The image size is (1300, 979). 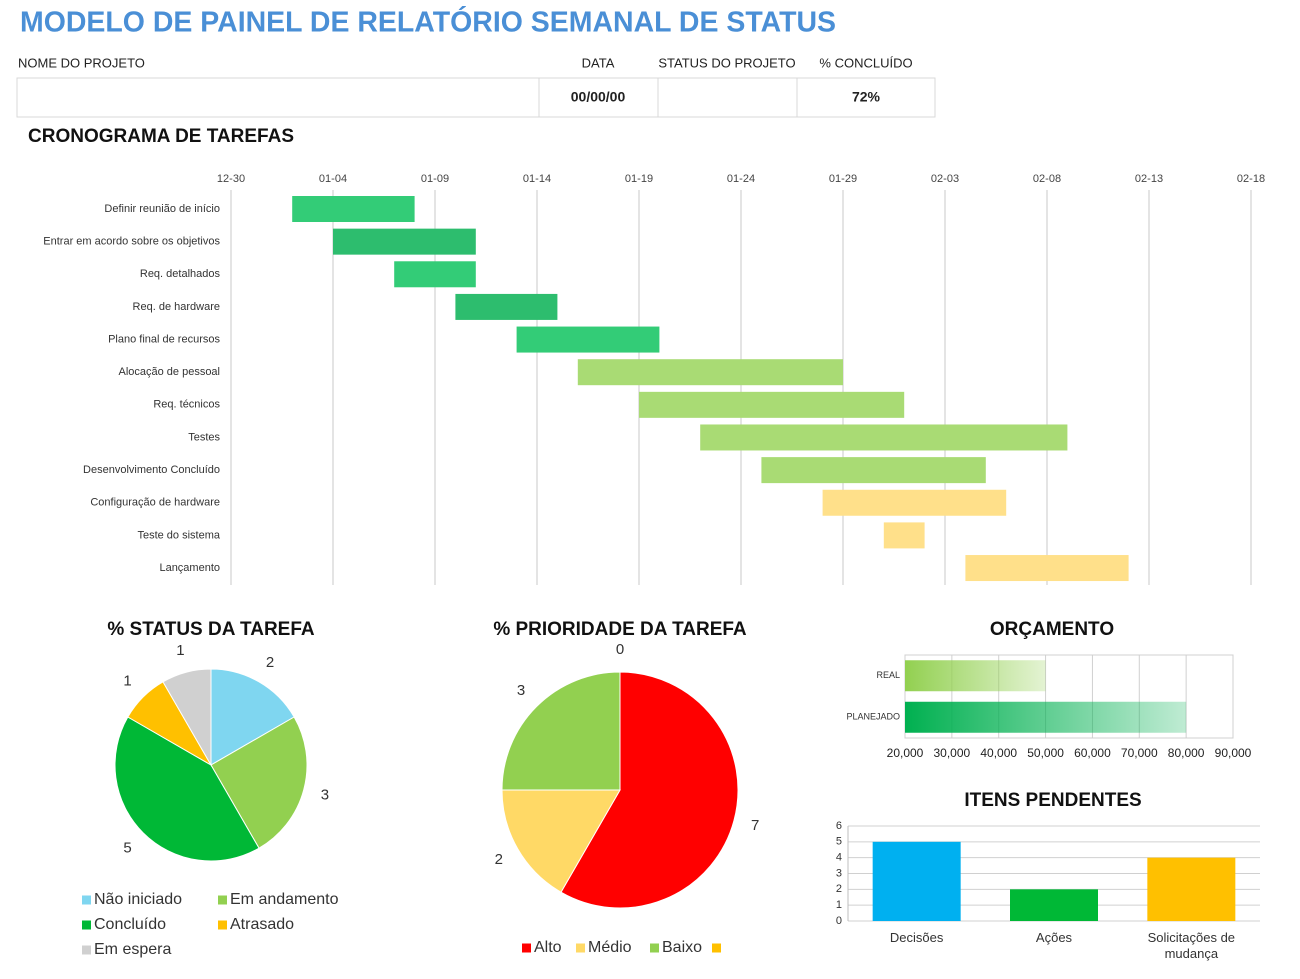 What do you see at coordinates (151, 470) in the screenshot?
I see `task-label: Desenvolvimento Concluído` at bounding box center [151, 470].